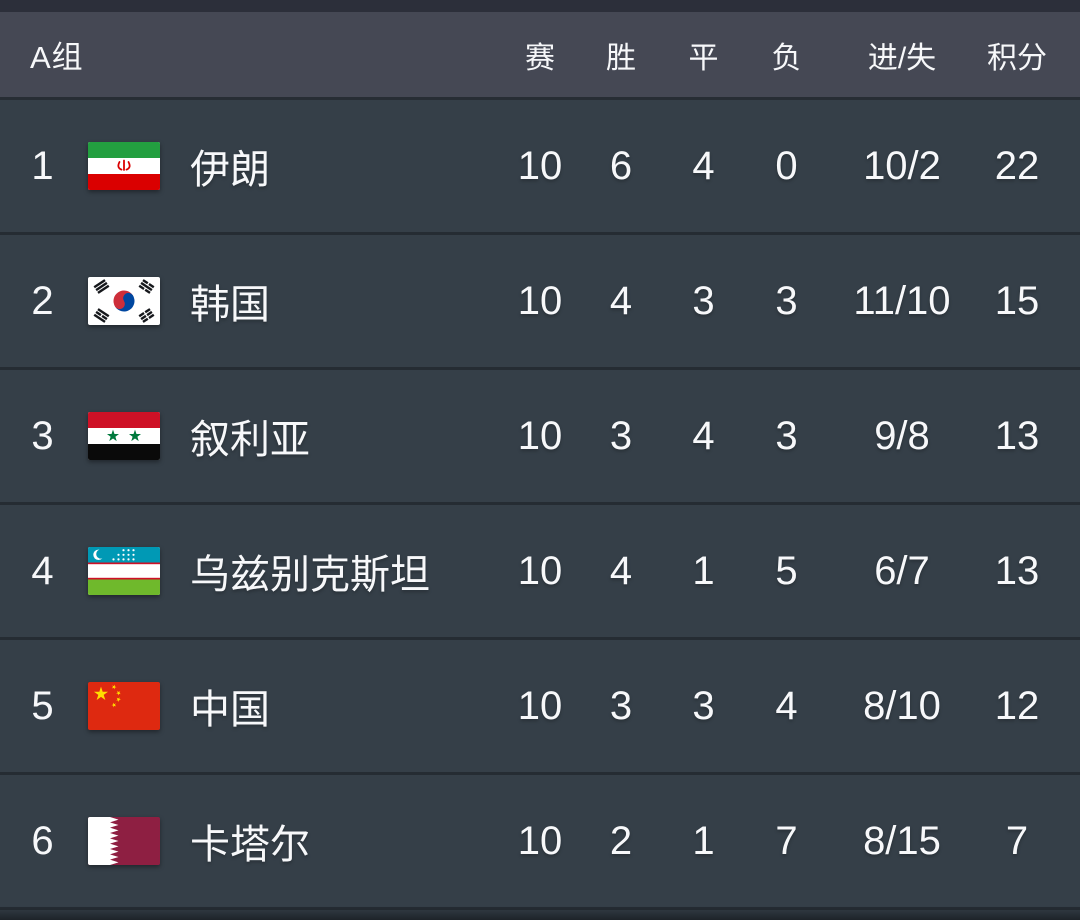 This screenshot has height=920, width=1080. I want to click on stat-goals: 9/8, so click(902, 435).